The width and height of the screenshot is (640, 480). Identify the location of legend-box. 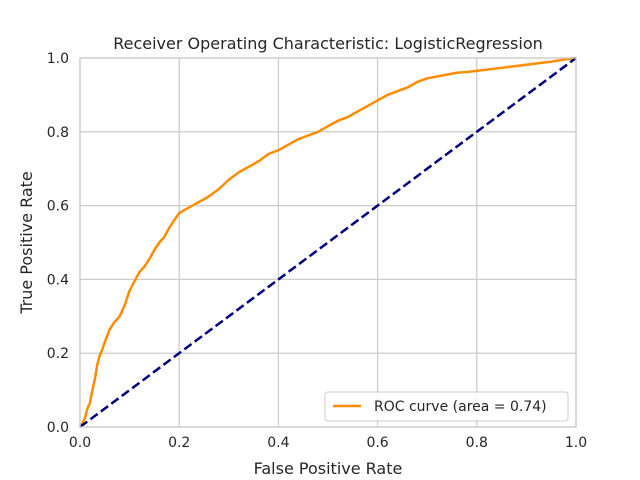
(446, 406).